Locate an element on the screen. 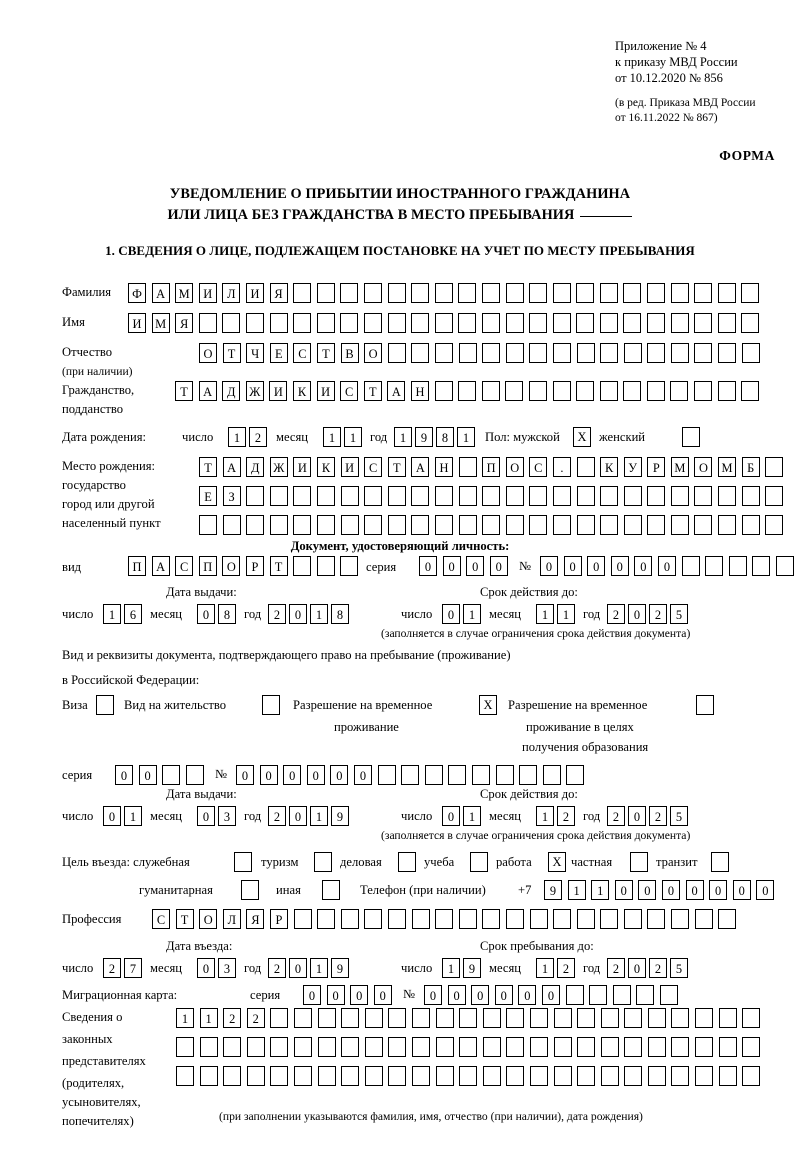 The height and width of the screenshot is (1163, 800). checkbox-purpose-study is located at coordinates (479, 862).